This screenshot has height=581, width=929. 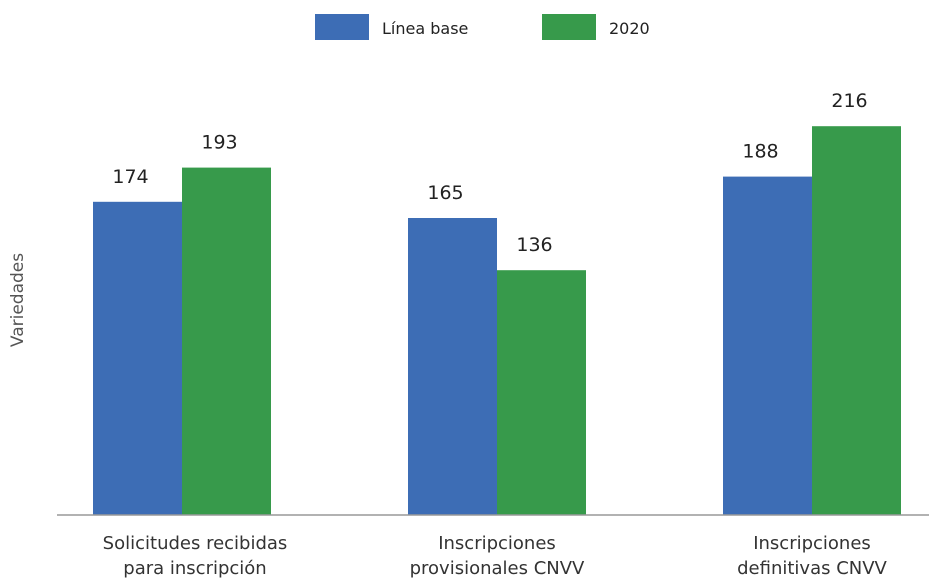 What do you see at coordinates (497, 543) in the screenshot?
I see `category-label-1-line-0: Inscripciones` at bounding box center [497, 543].